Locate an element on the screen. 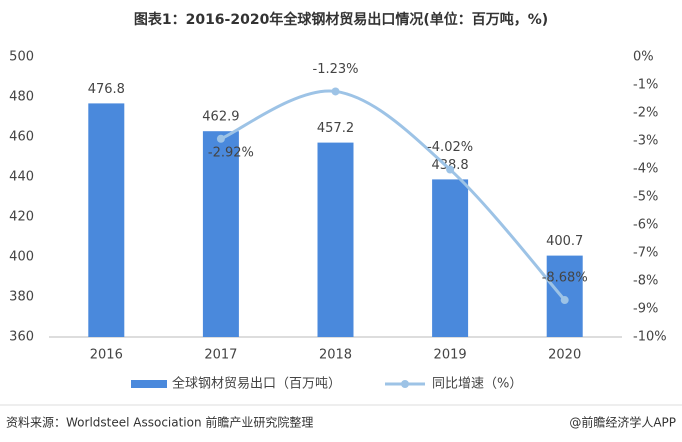 Image resolution: width=682 pixels, height=442 pixels. bar-value-label: 462.9 is located at coordinates (220, 117).